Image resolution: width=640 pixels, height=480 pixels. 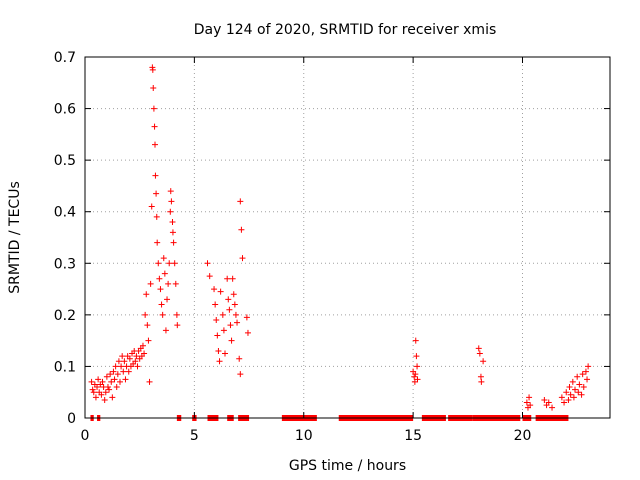 I want to click on y-tick-label: 0.1, so click(x=65, y=367).